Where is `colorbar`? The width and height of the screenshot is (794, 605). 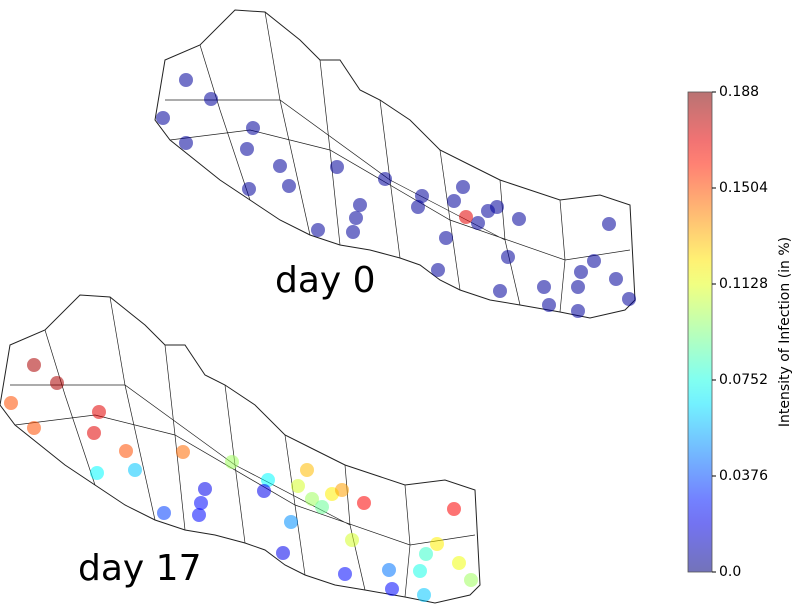
colorbar is located at coordinates (700, 332).